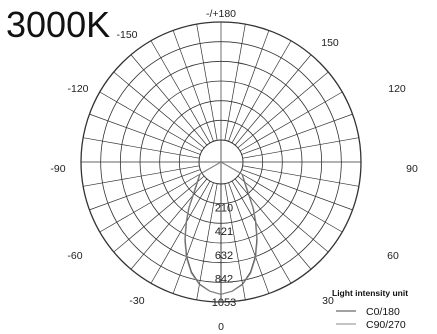 The height and width of the screenshot is (334, 437). I want to click on legend: Light intensity unit C0/180 C90/270, so click(370, 309).